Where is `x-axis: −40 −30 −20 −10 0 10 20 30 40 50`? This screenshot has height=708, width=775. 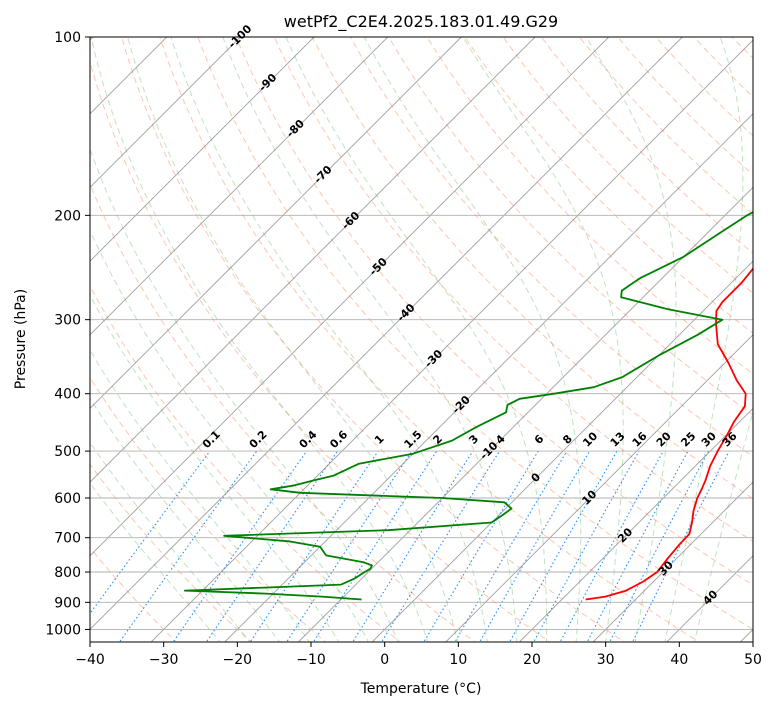
x-axis: −40 −30 −20 −10 0 10 20 30 40 50 is located at coordinates (418, 655).